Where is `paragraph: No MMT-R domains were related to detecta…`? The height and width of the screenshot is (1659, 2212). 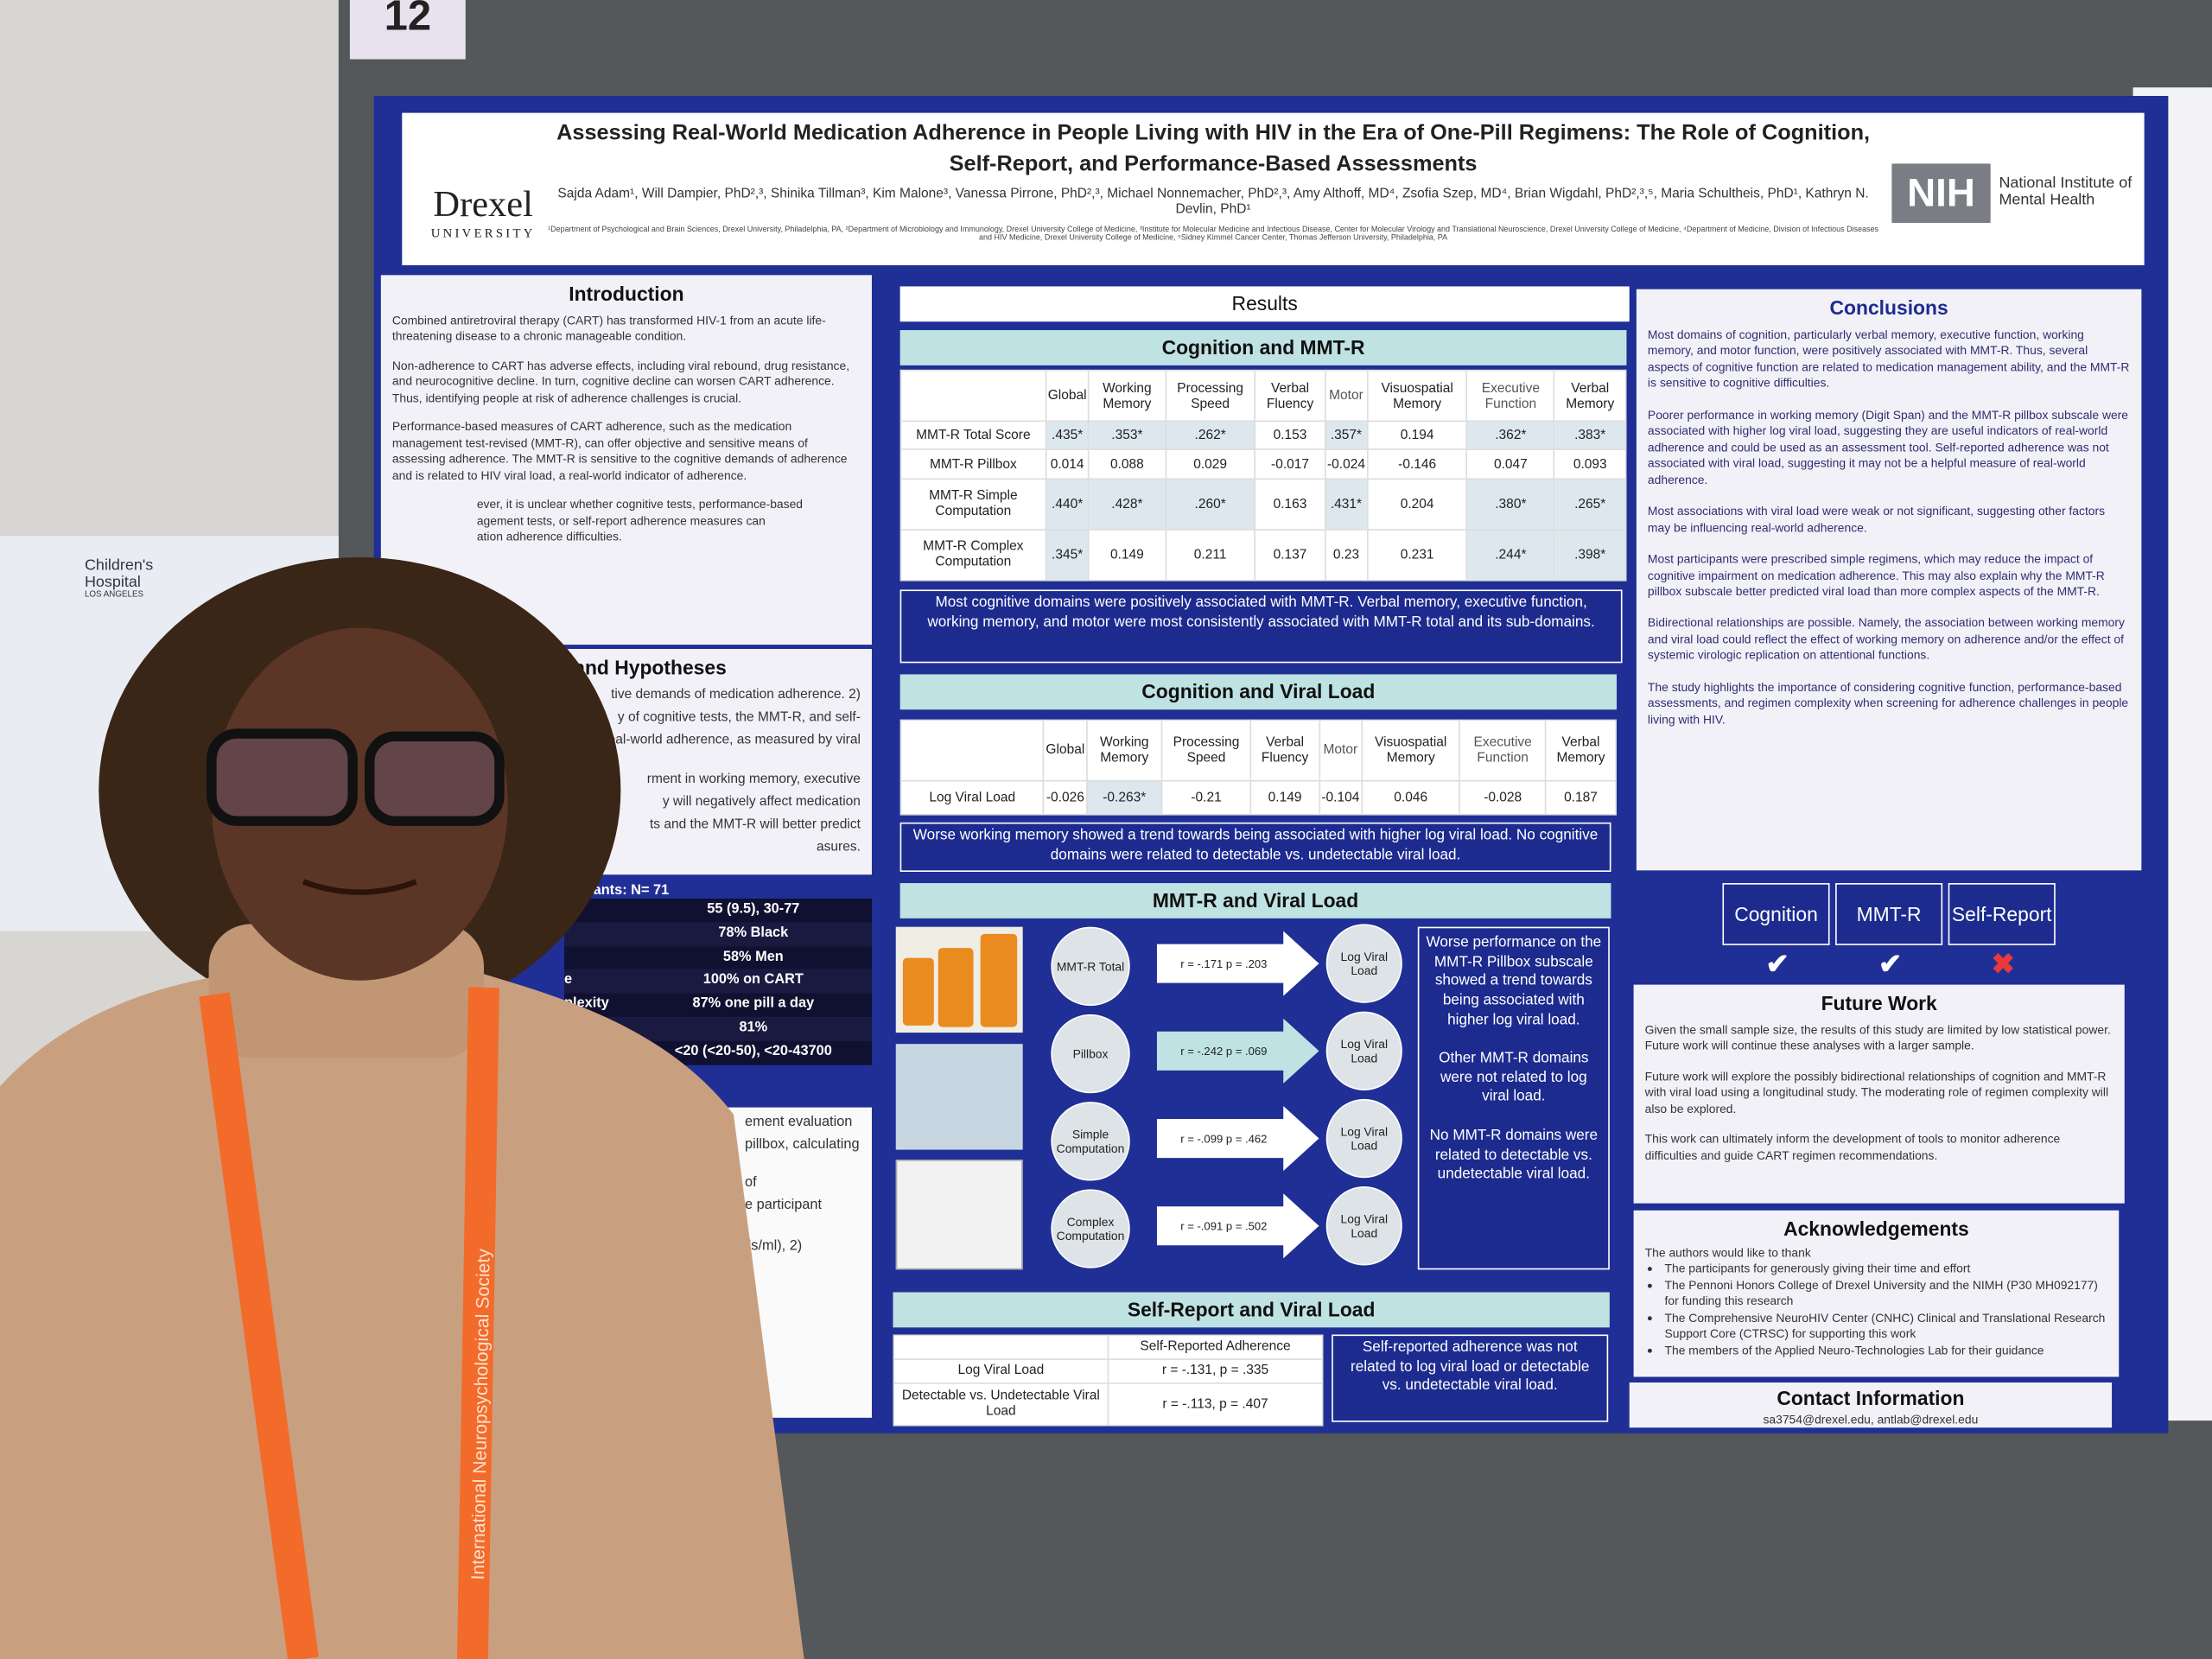
paragraph: No MMT-R domains were related to detecta… is located at coordinates (1514, 1155).